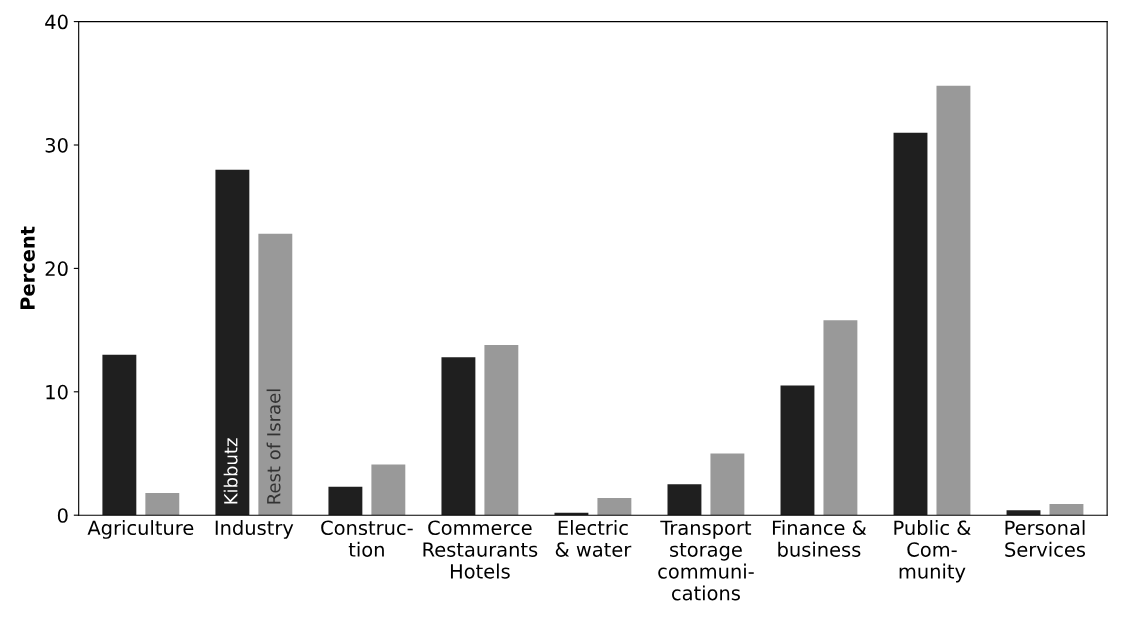 This screenshot has height=617, width=1124. Describe the element at coordinates (140, 529) in the screenshot. I see `x-tick-label: Agriculture` at that location.